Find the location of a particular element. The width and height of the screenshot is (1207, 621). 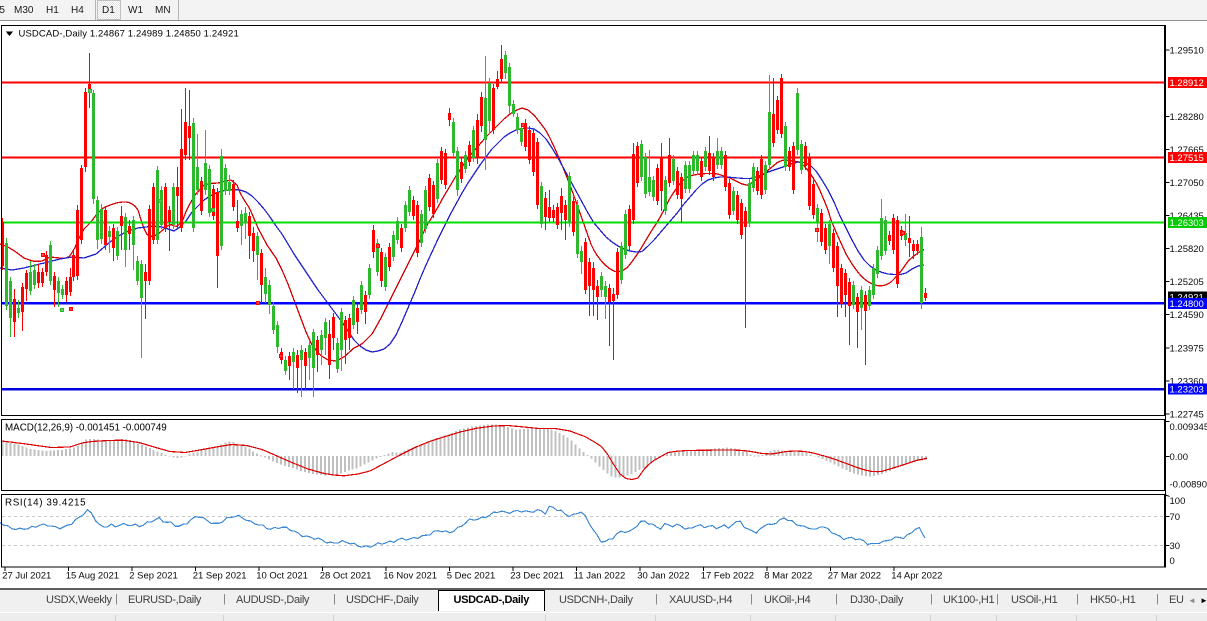

svg-text: 0.009345 is located at coordinates (1188, 427).